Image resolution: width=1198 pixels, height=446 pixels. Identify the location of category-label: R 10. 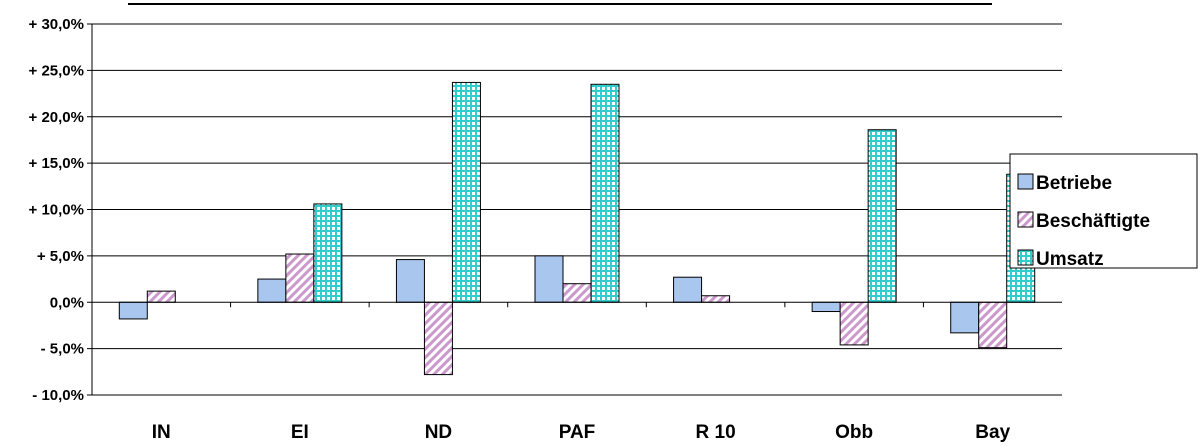
(716, 432).